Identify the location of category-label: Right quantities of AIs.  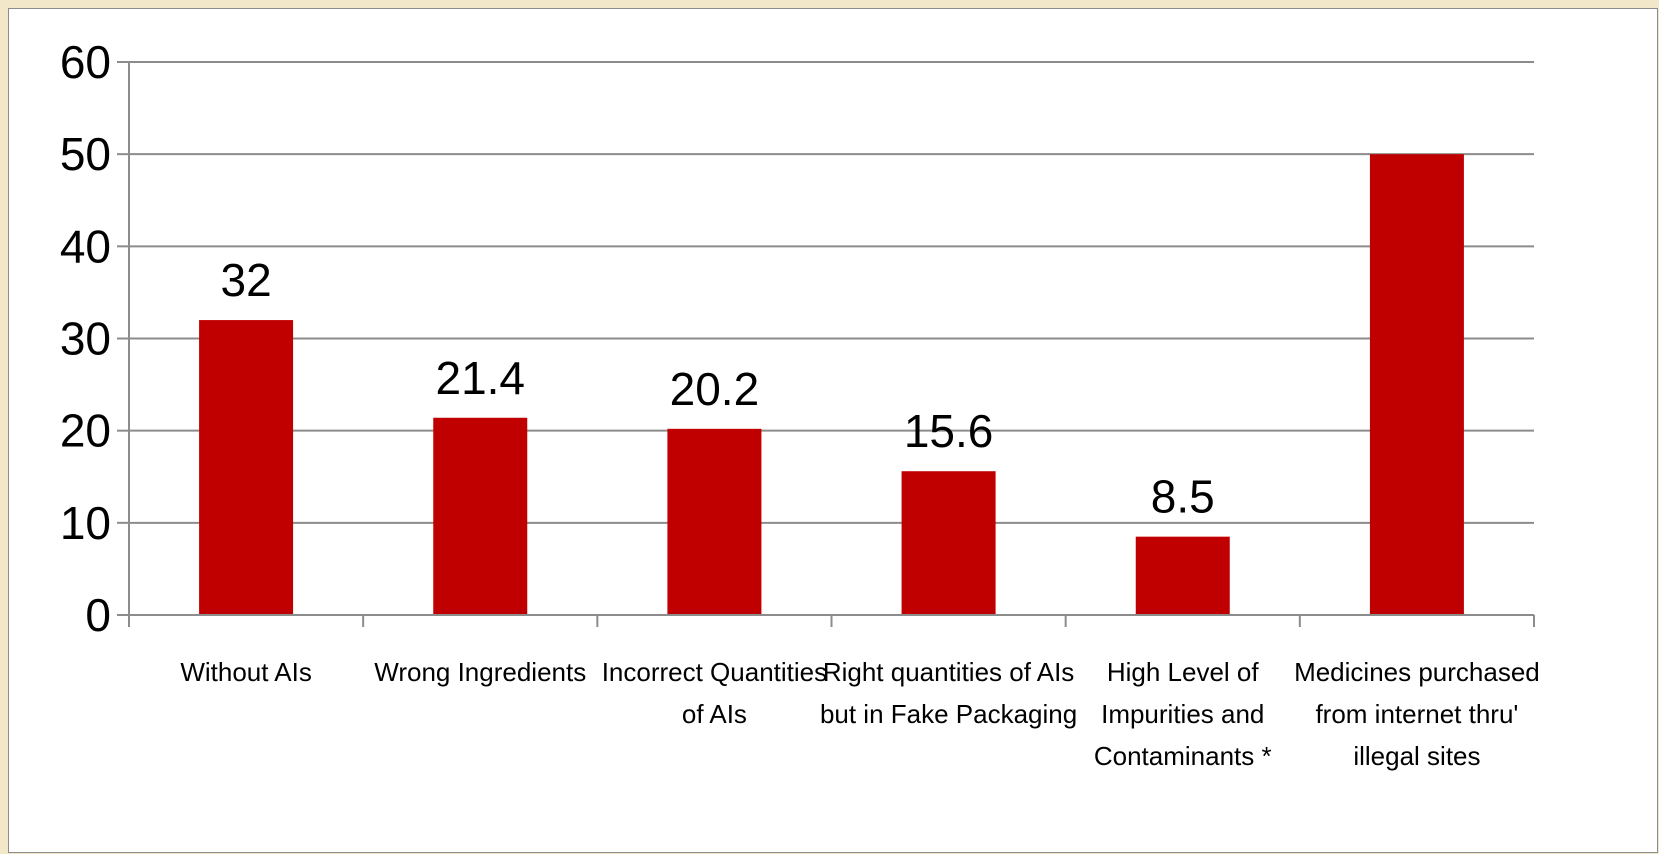
(948, 672).